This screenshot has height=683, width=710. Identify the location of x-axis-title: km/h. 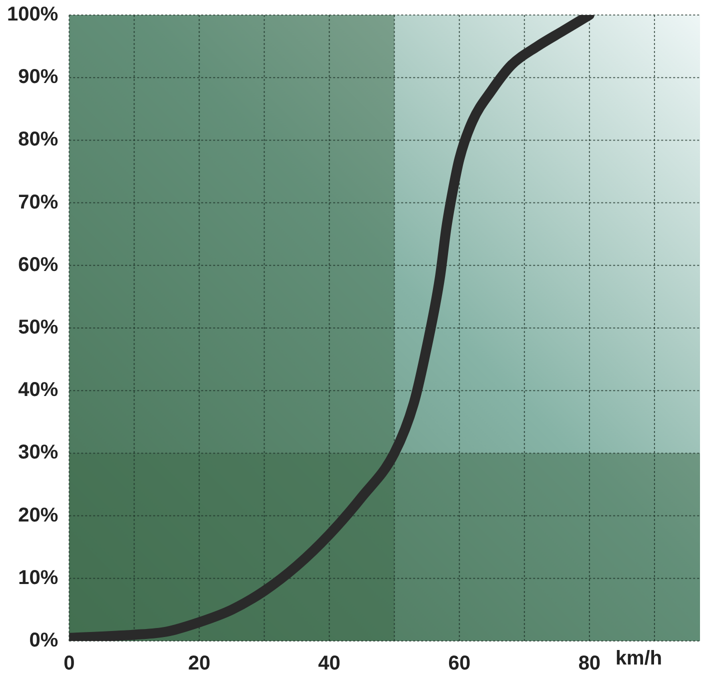
(638, 659).